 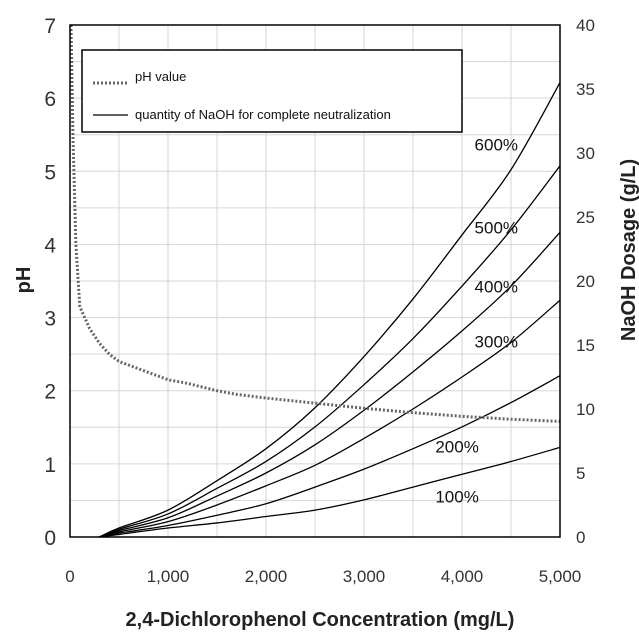 I want to click on y2-tick-label: 0, so click(x=580, y=537).